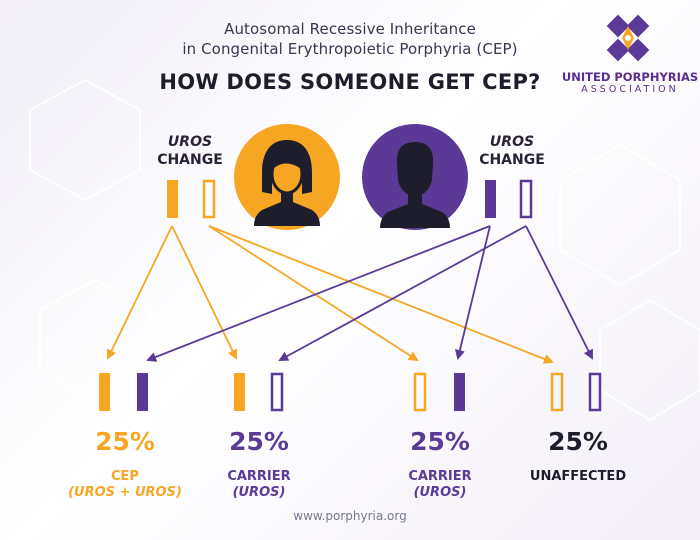  What do you see at coordinates (277, 392) in the screenshot?
I see `child2-gene-b` at bounding box center [277, 392].